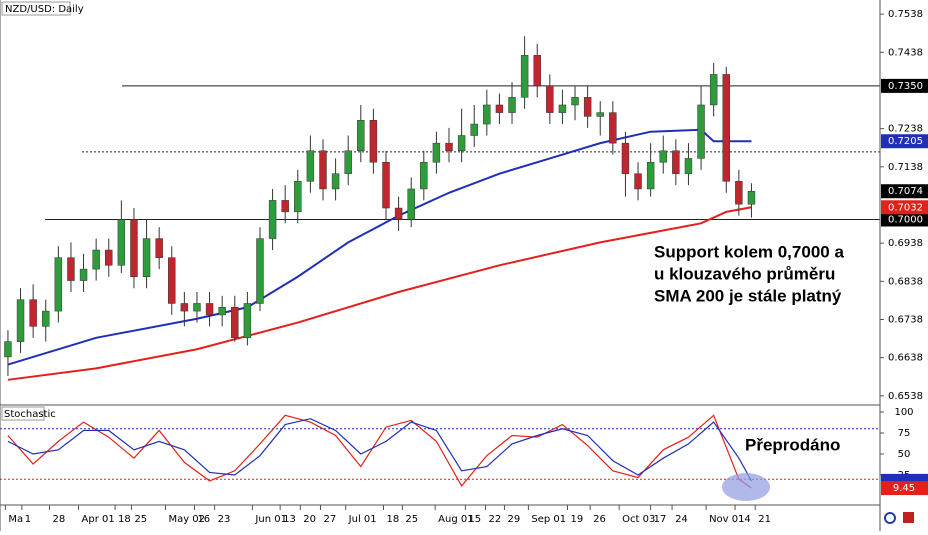 This screenshot has width=928, height=535. I want to click on icon, so click(908, 517).